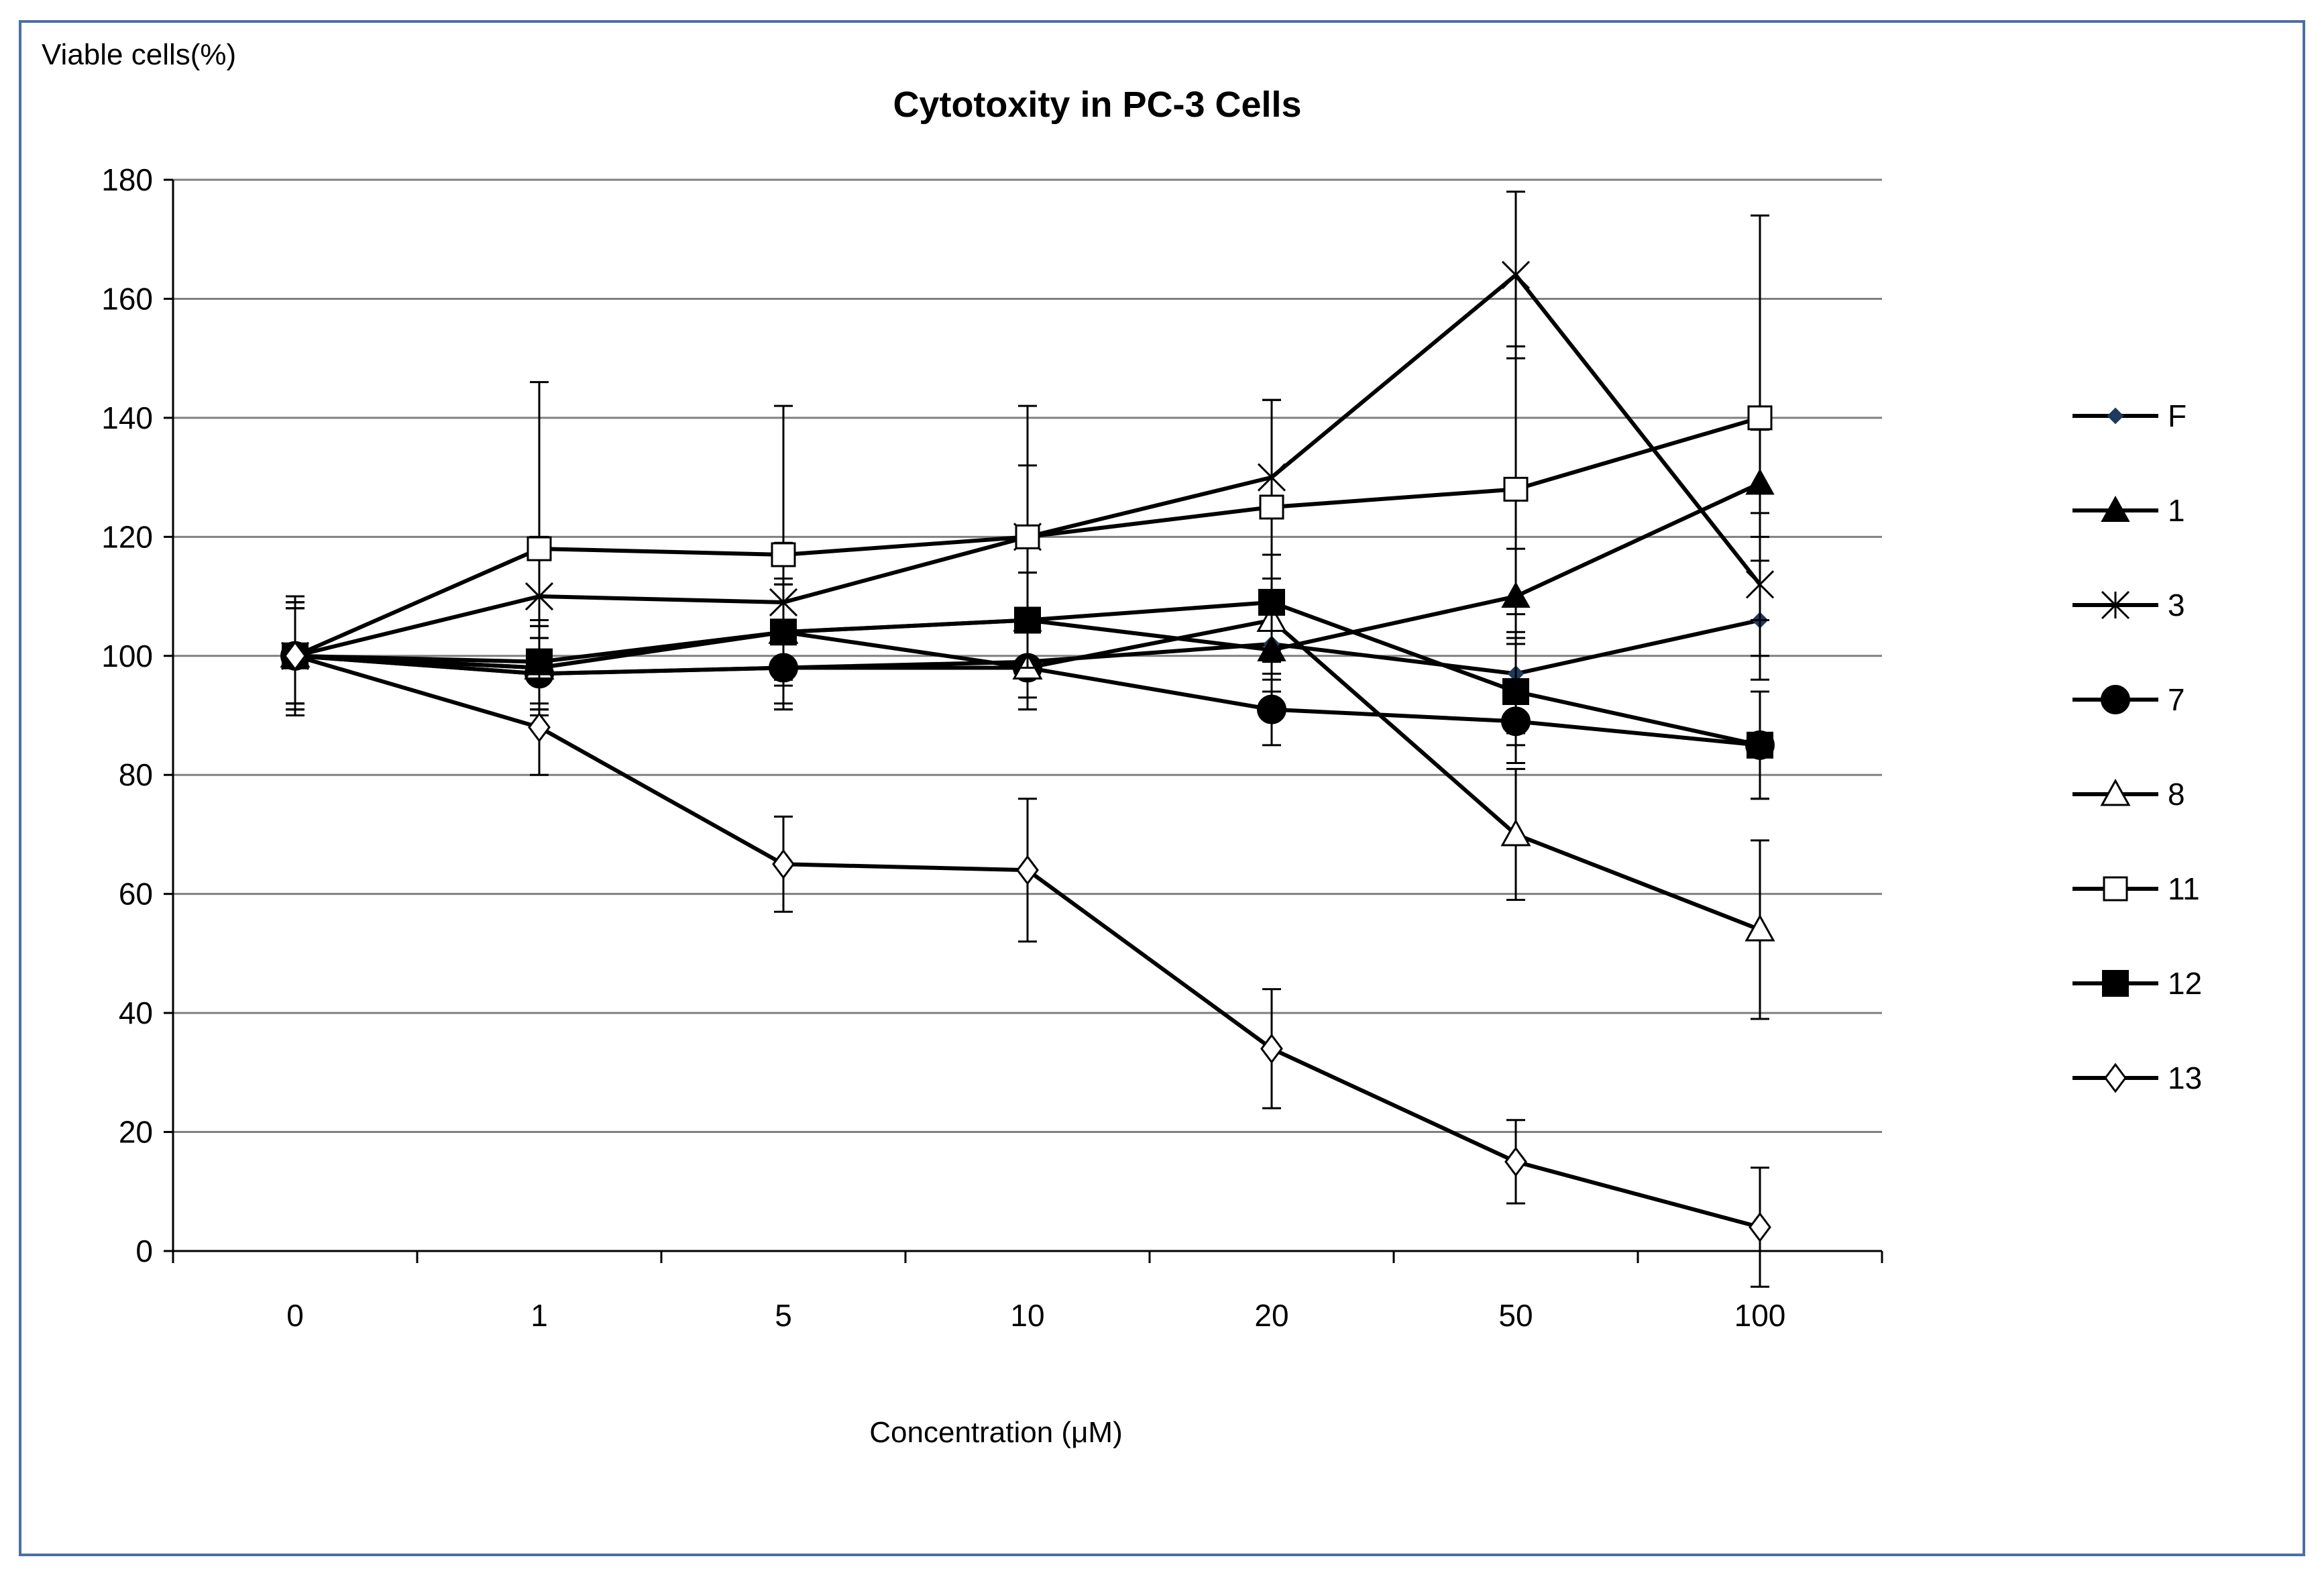 The image size is (2324, 1575). What do you see at coordinates (2176, 605) in the screenshot?
I see `legend-label: 3` at bounding box center [2176, 605].